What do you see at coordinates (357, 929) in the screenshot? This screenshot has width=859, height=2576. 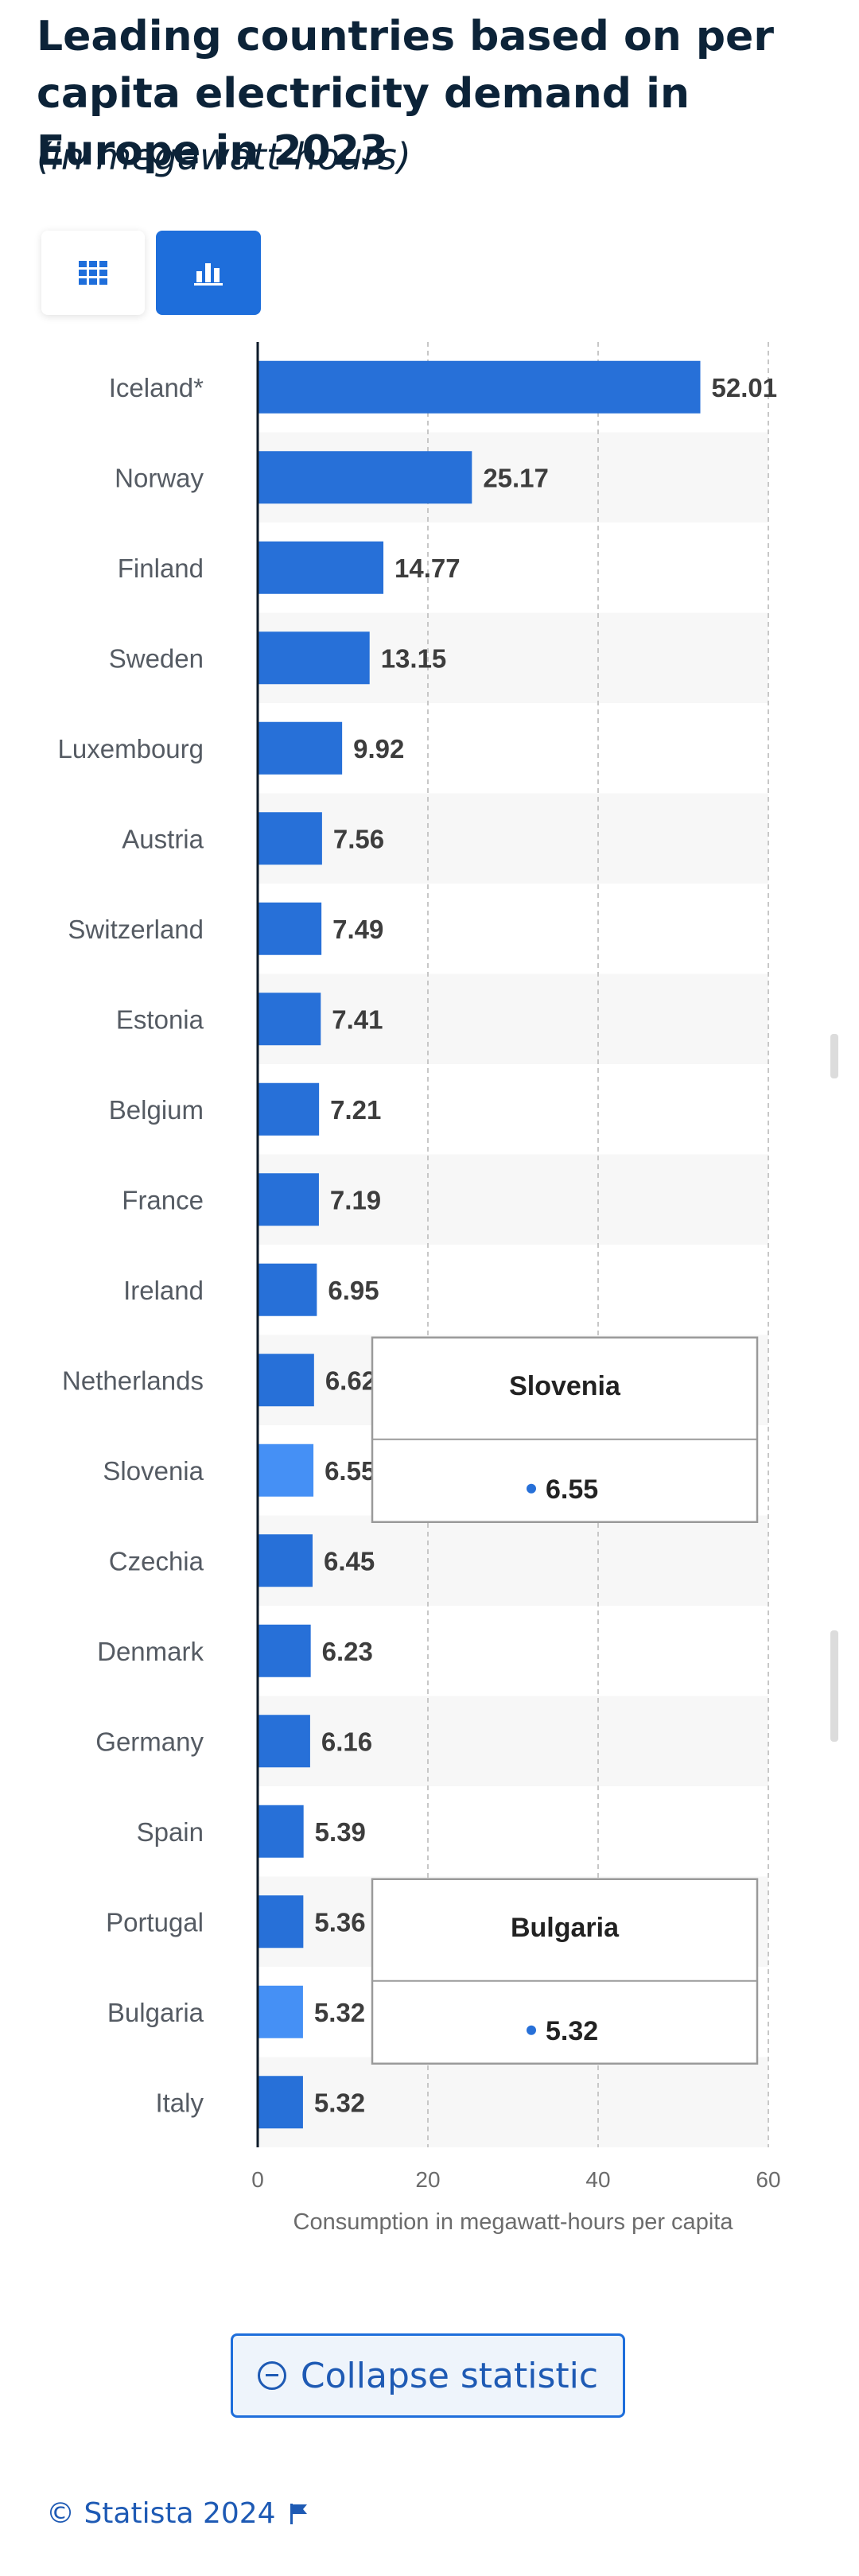 I see `data-label: 7.49` at bounding box center [357, 929].